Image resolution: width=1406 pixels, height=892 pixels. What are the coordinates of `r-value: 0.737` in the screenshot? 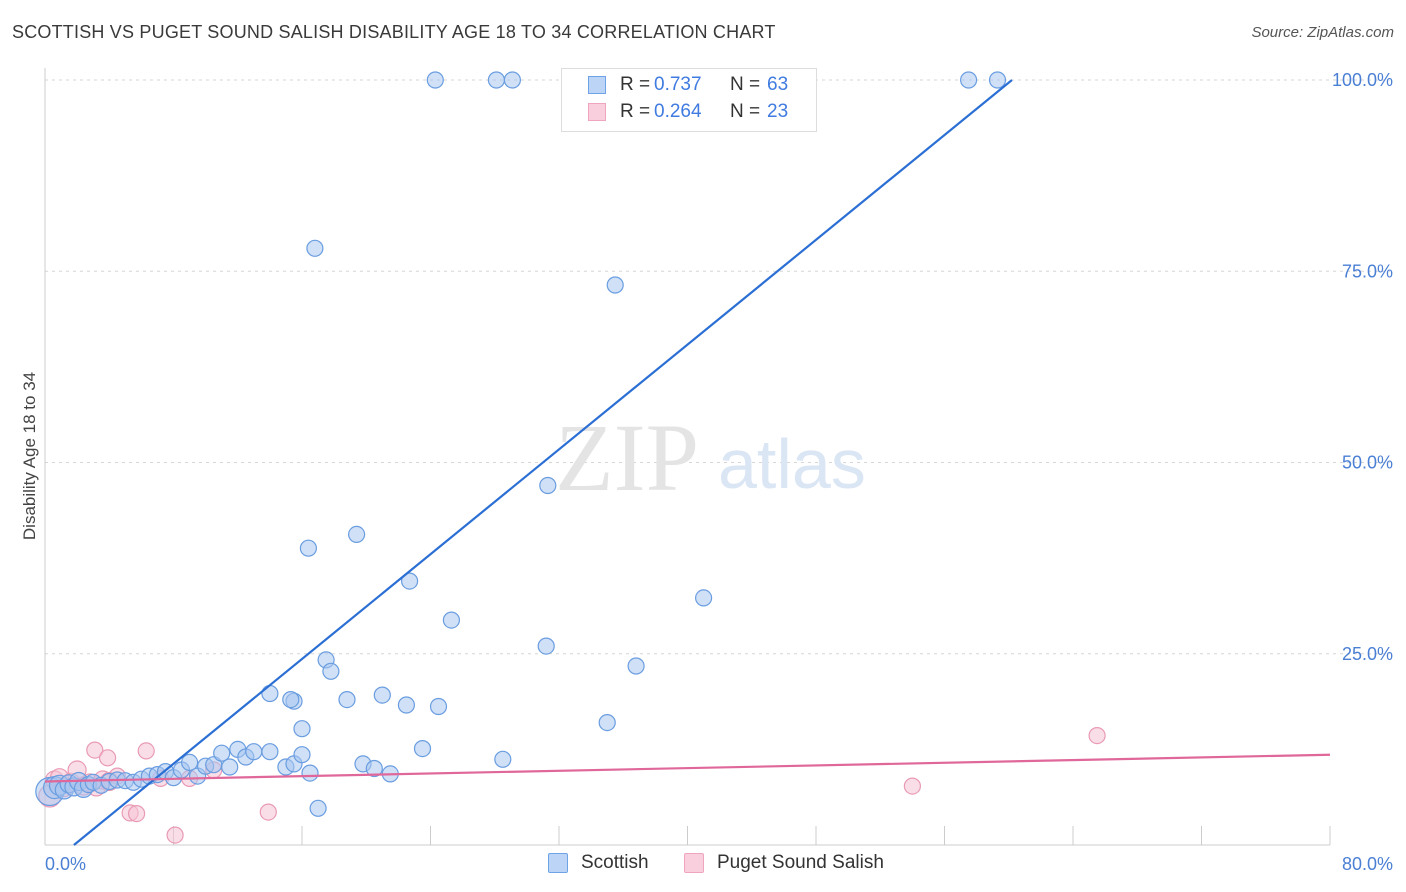 It's located at (678, 84).